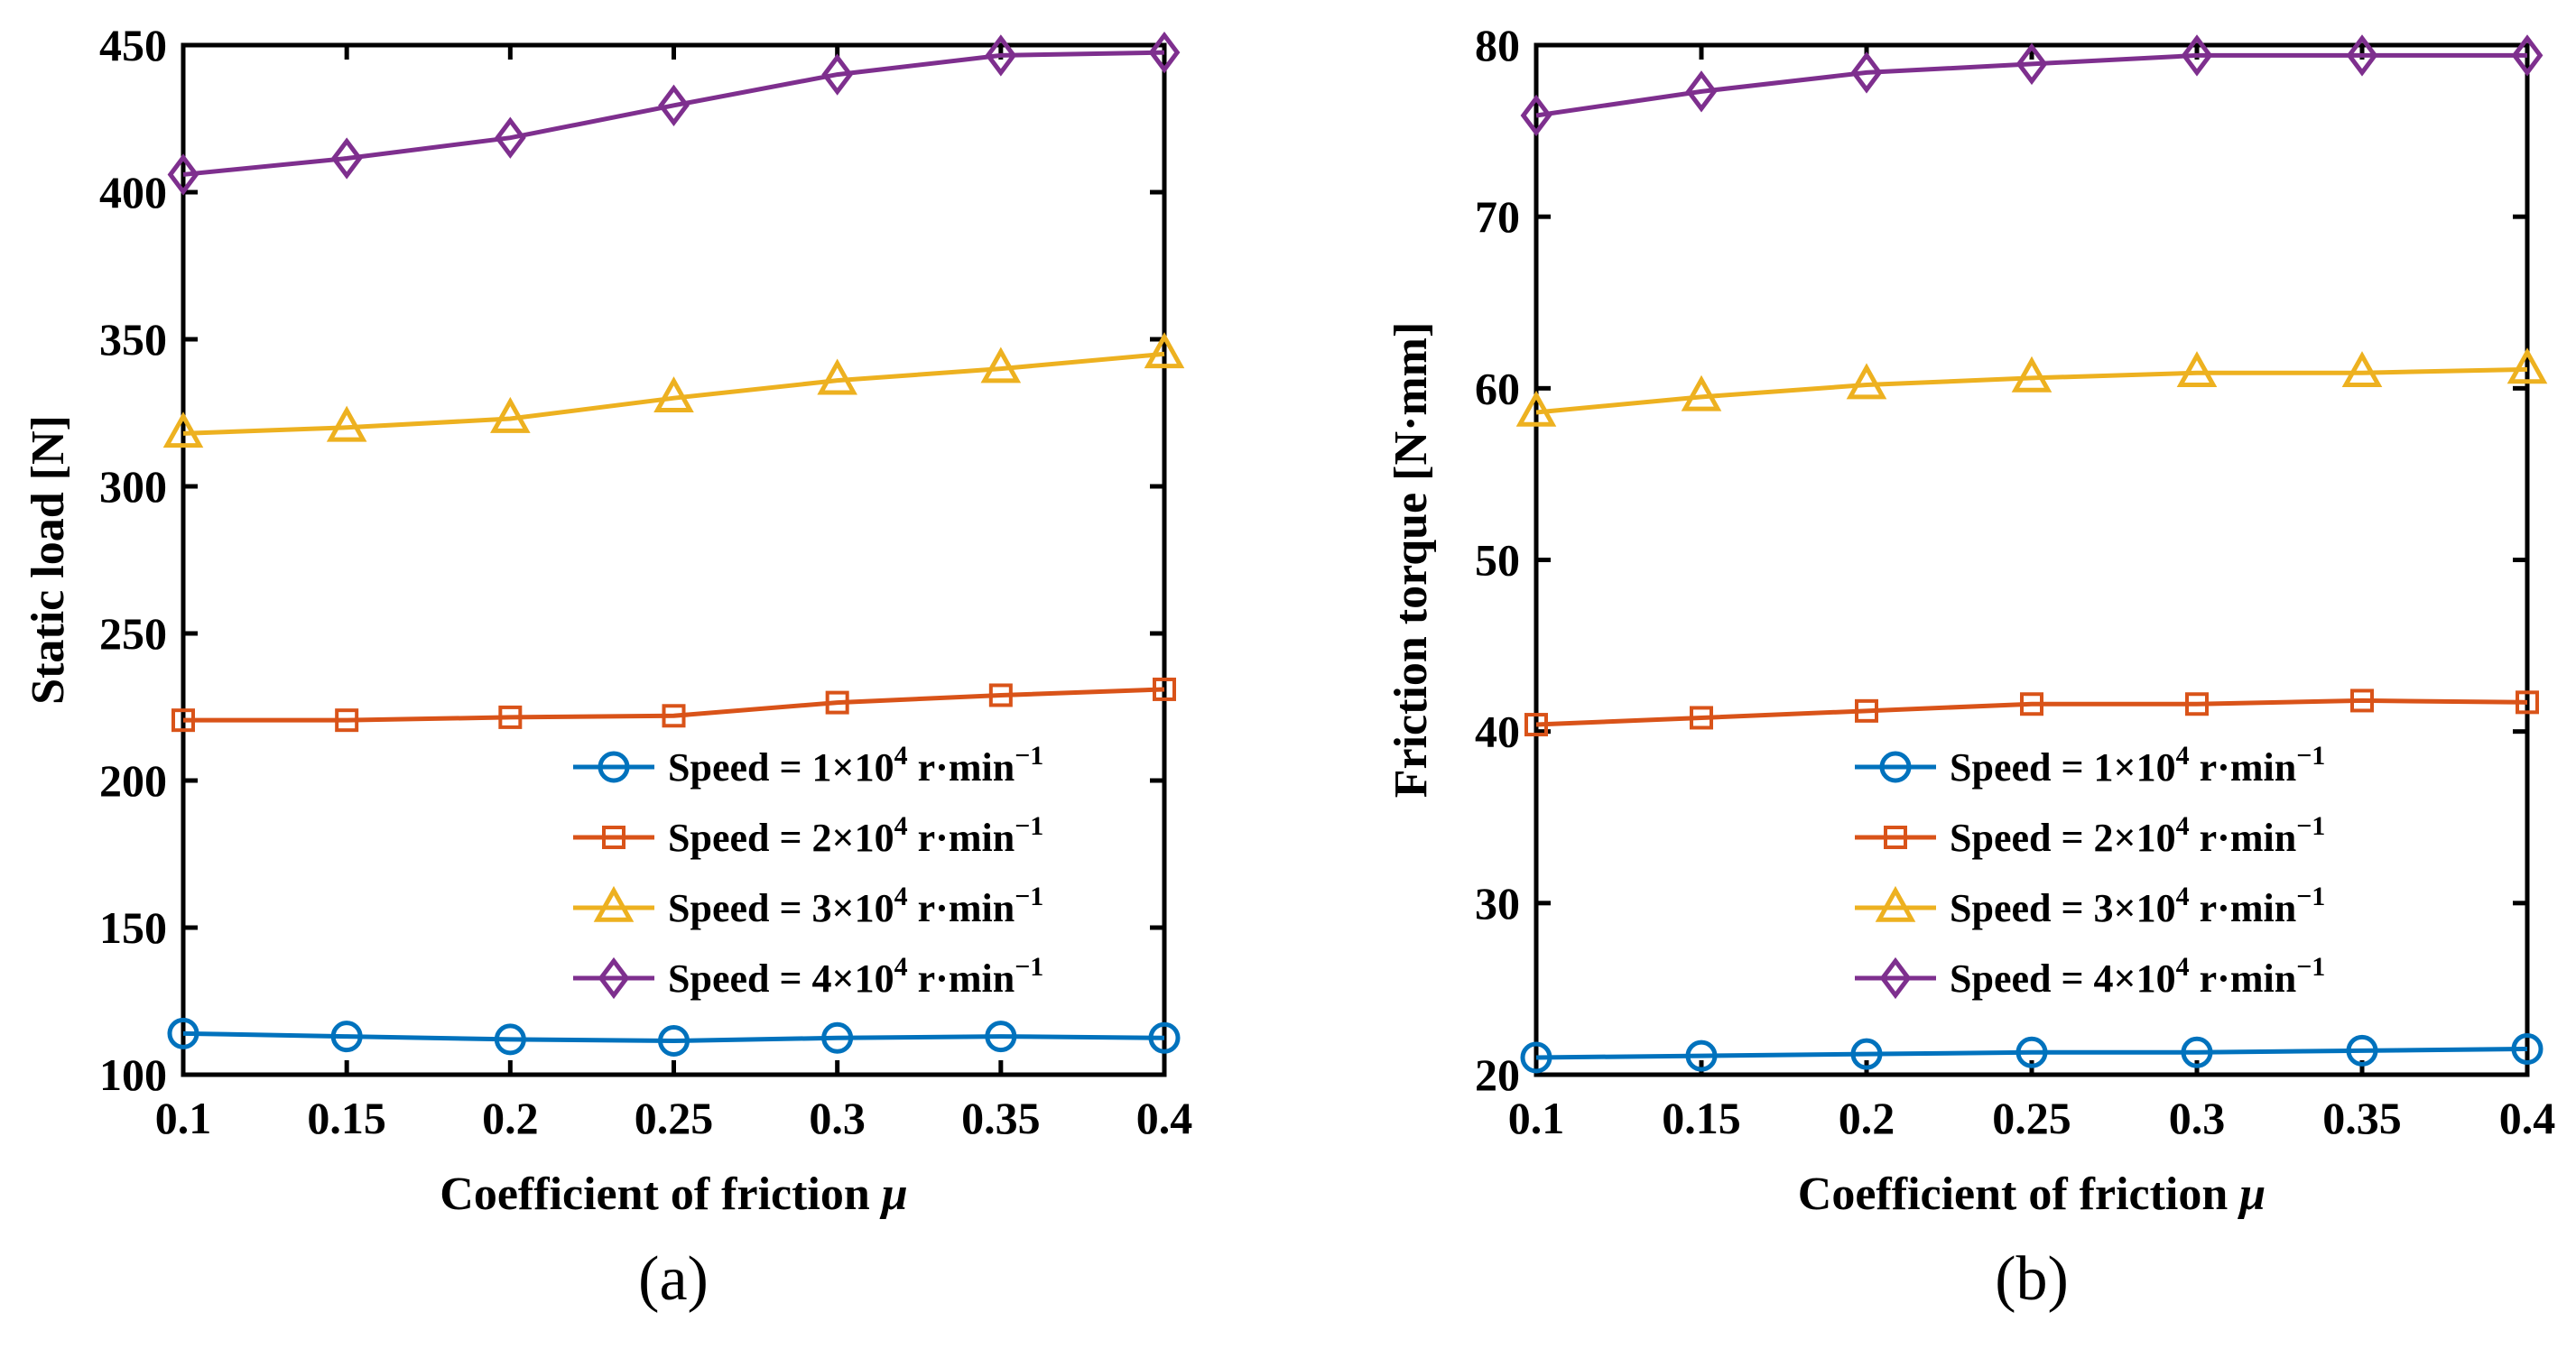 The width and height of the screenshot is (2576, 1349). What do you see at coordinates (510, 1118) in the screenshot?
I see `x-tick-label: 0.2` at bounding box center [510, 1118].